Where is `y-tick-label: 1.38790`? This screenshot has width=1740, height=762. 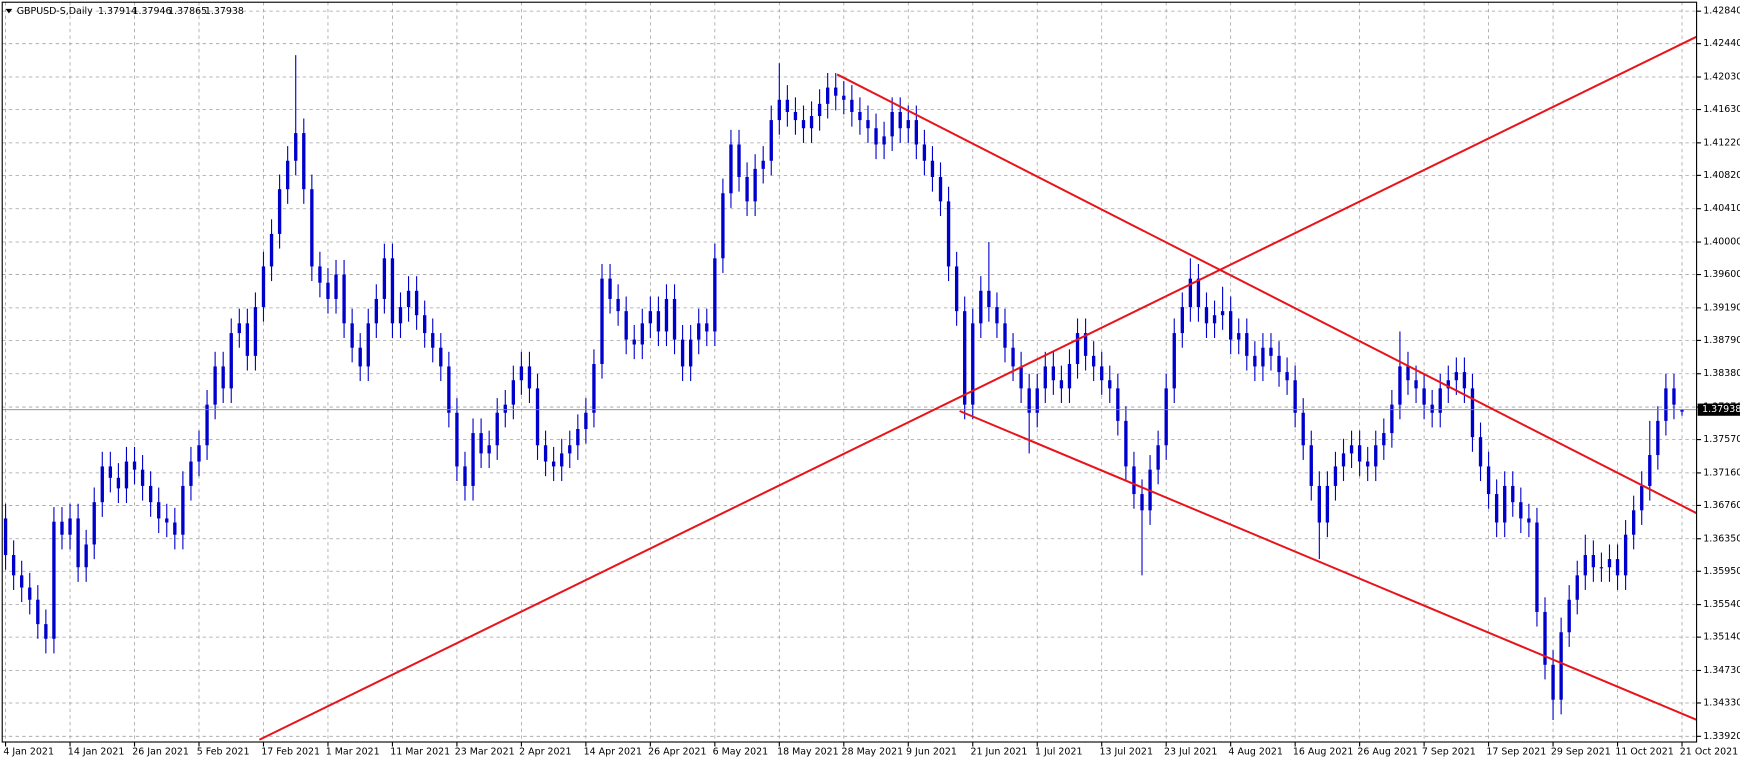 y-tick-label: 1.38790 is located at coordinates (1721, 340).